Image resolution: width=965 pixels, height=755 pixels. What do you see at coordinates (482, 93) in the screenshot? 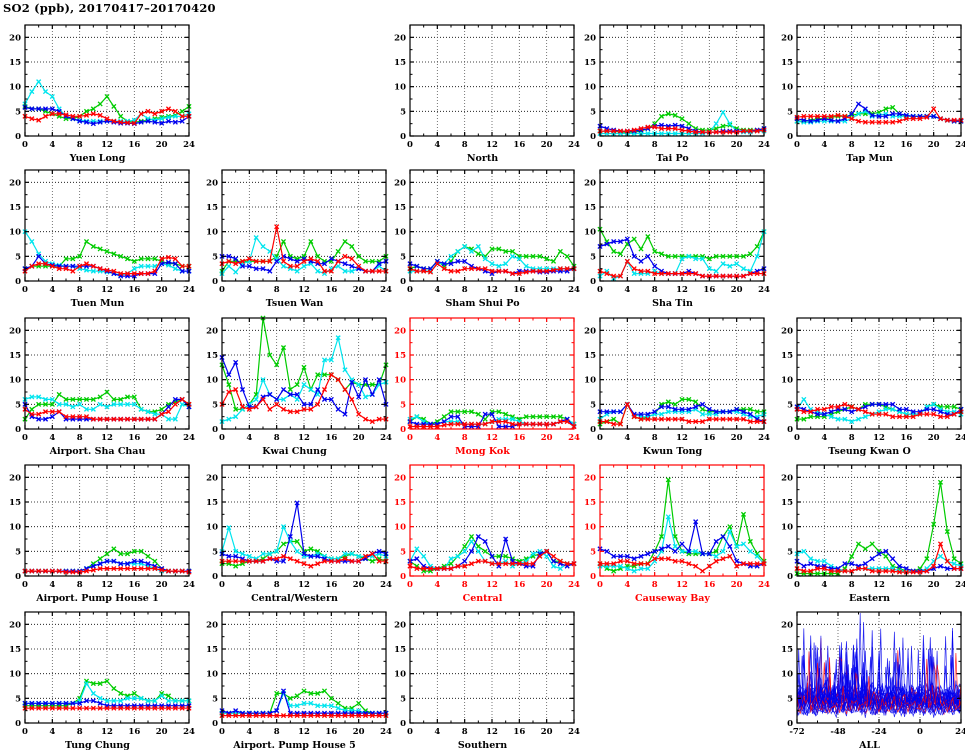
I see `panel-north: 0 5 10 15 20 0 4 8 12 16 20 24 North` at bounding box center [482, 93].